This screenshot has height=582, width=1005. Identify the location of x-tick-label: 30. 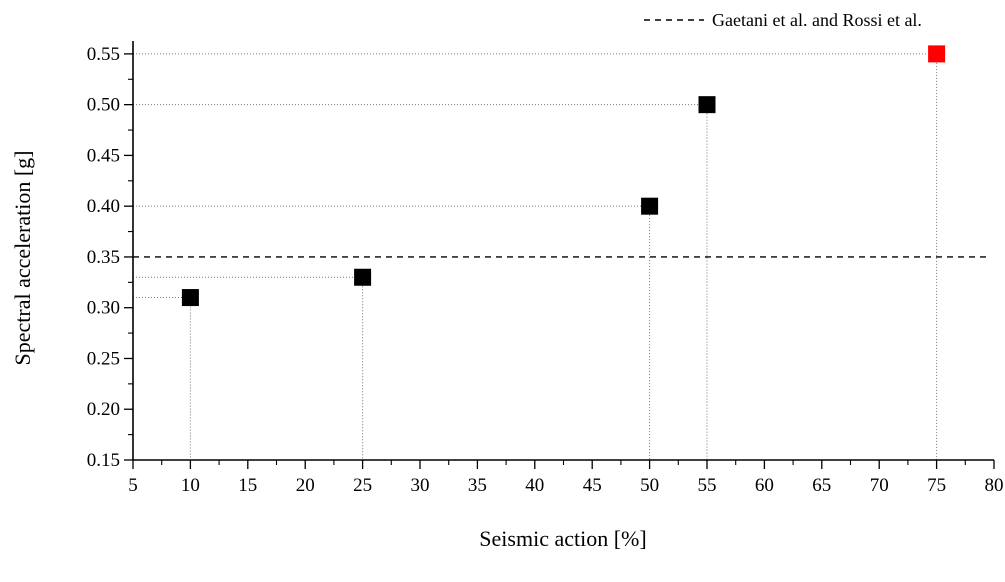
(420, 485).